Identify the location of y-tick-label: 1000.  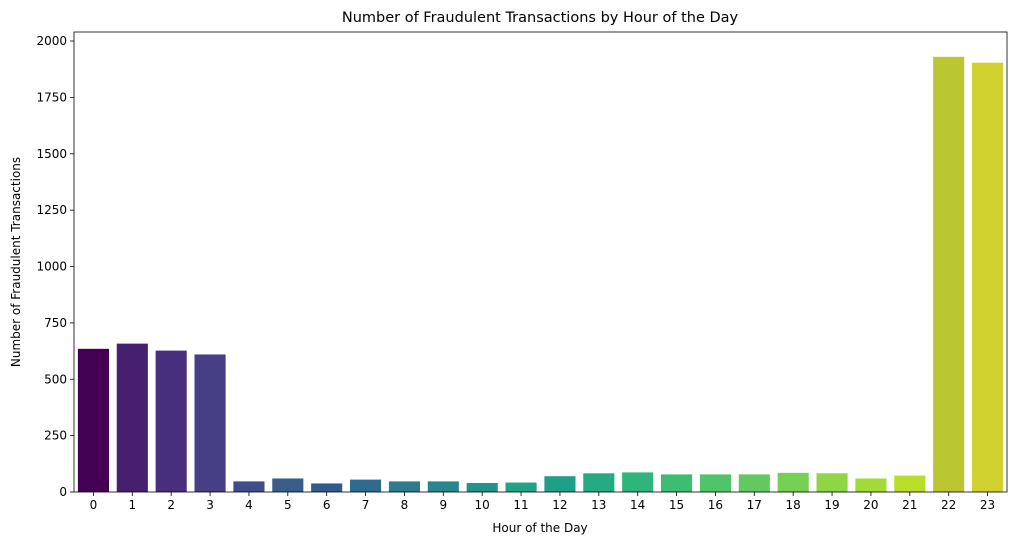
(51, 267).